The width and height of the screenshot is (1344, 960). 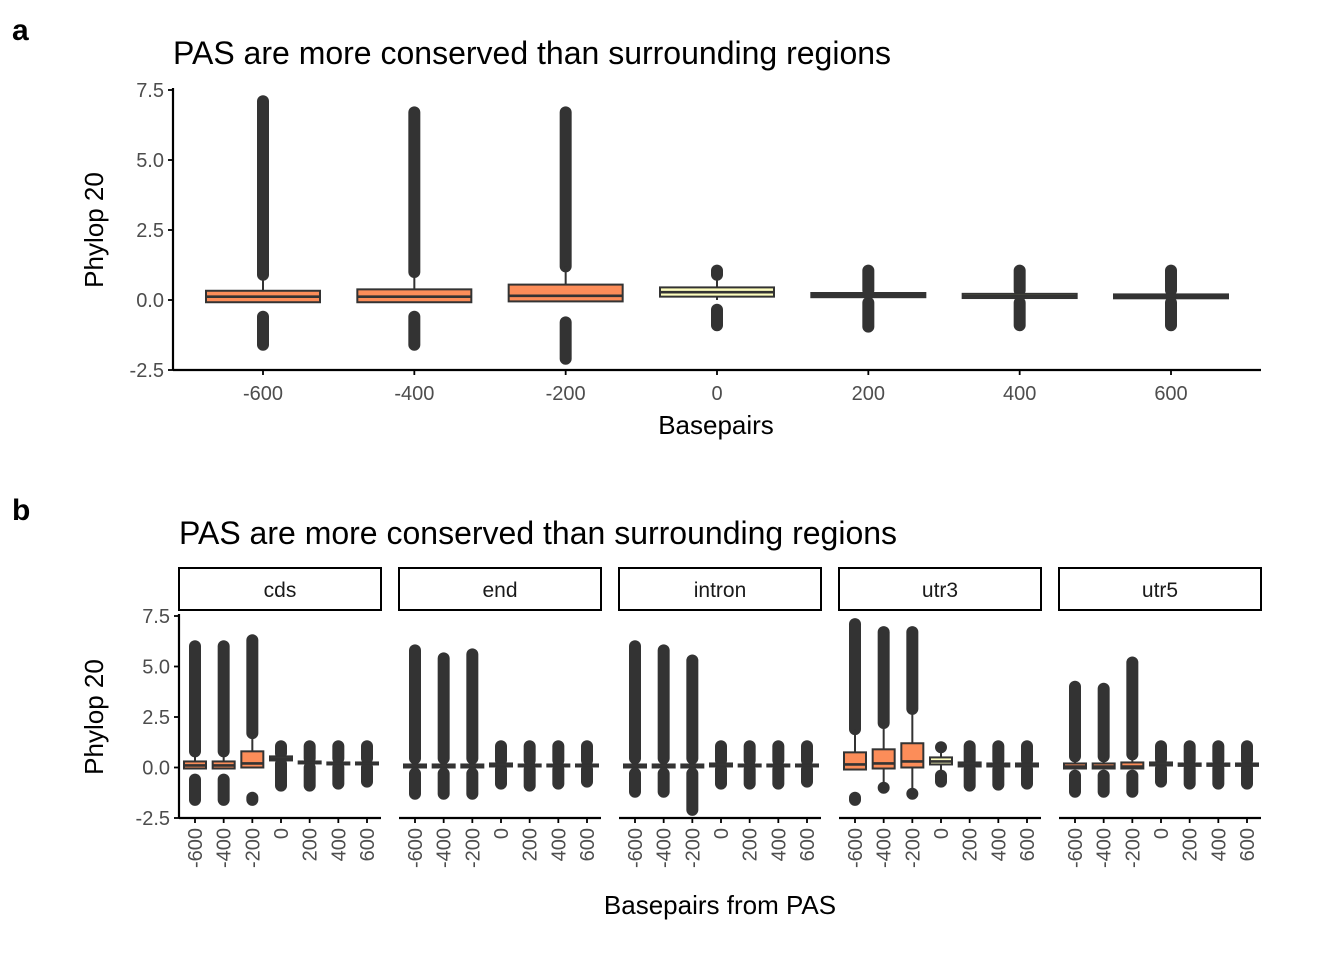 I want to click on facet-utr3: utr3 -600 -400 -200 0 200 400 600, so click(x=940, y=717).